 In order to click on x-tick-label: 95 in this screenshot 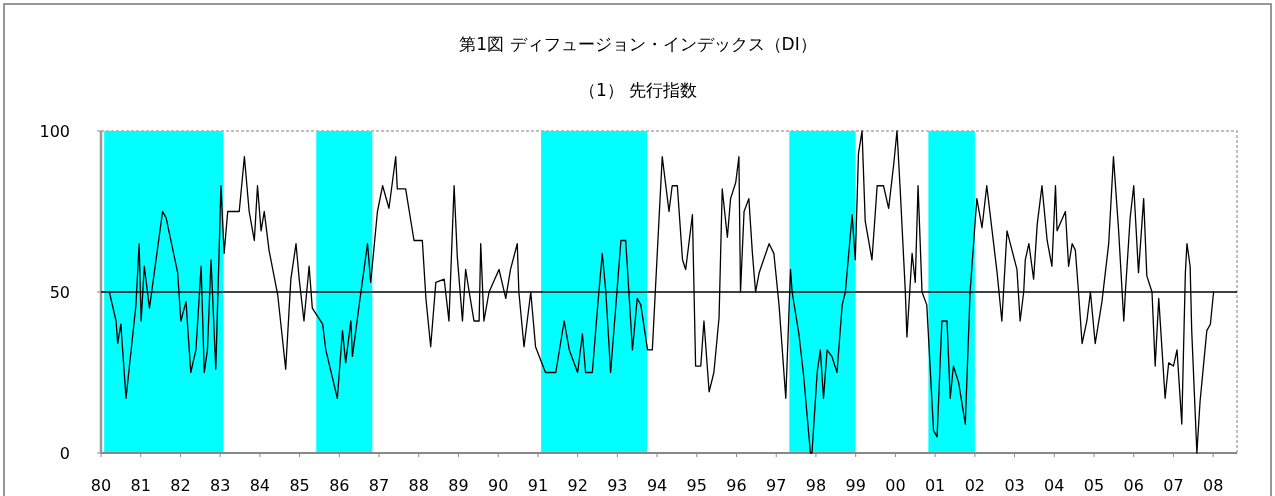, I will do `click(696, 485)`.